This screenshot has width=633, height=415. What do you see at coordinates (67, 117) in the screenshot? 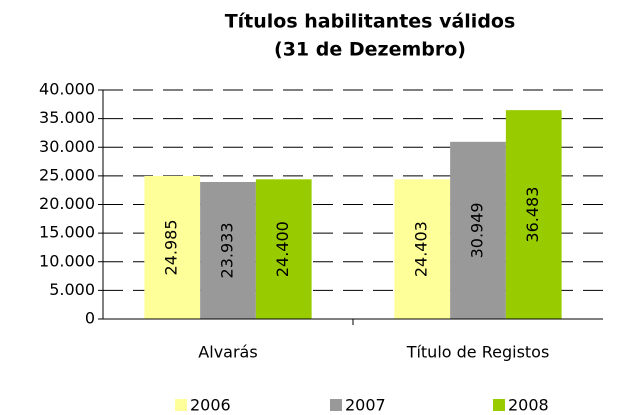
I see `y-tick-label: 35.000` at bounding box center [67, 117].